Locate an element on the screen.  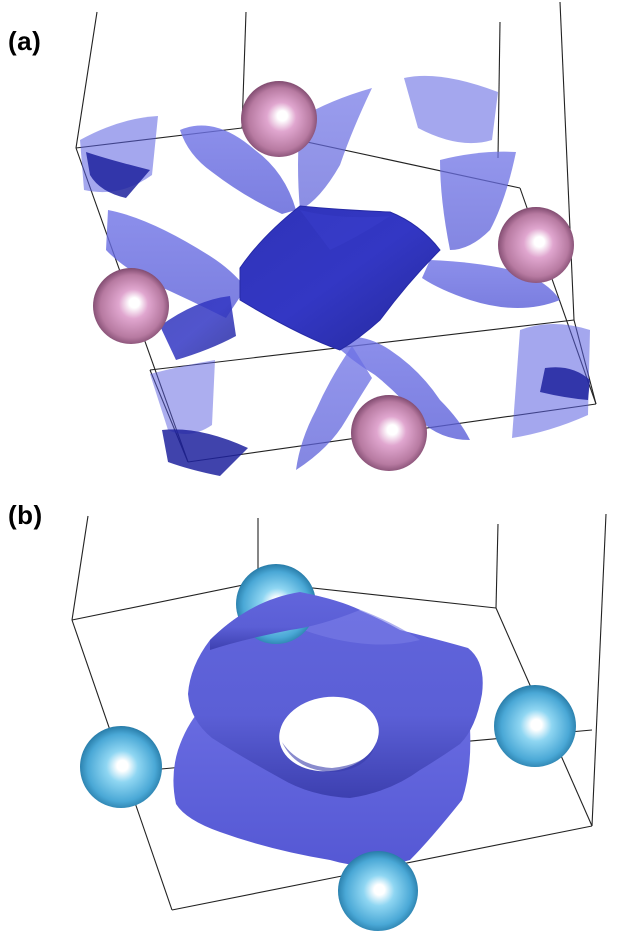
atom-b-right is located at coordinates (535, 726).